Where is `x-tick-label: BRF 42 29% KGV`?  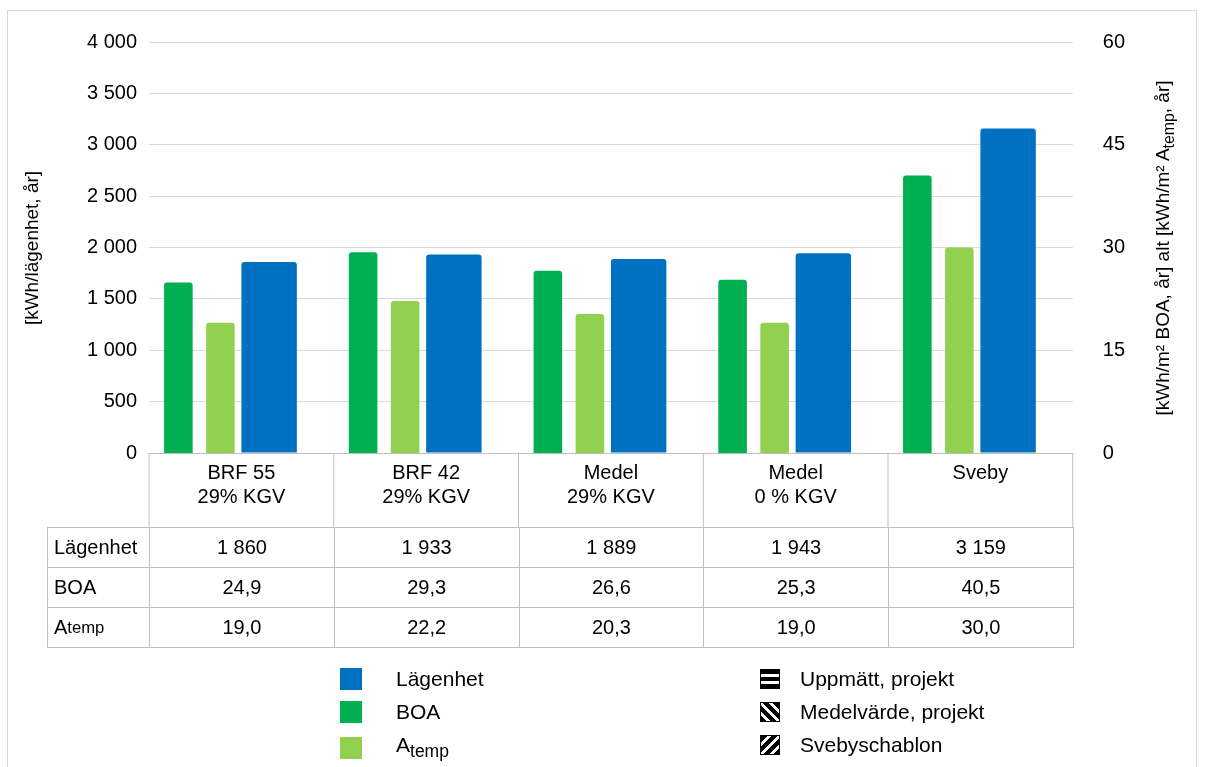
x-tick-label: BRF 42 29% KGV is located at coordinates (426, 483).